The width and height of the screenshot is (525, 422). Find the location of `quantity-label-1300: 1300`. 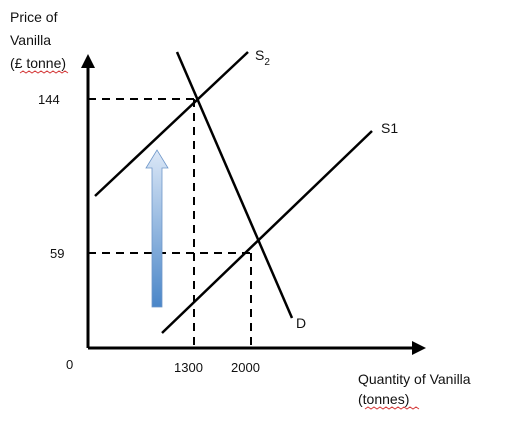

quantity-label-1300: 1300 is located at coordinates (188, 367).